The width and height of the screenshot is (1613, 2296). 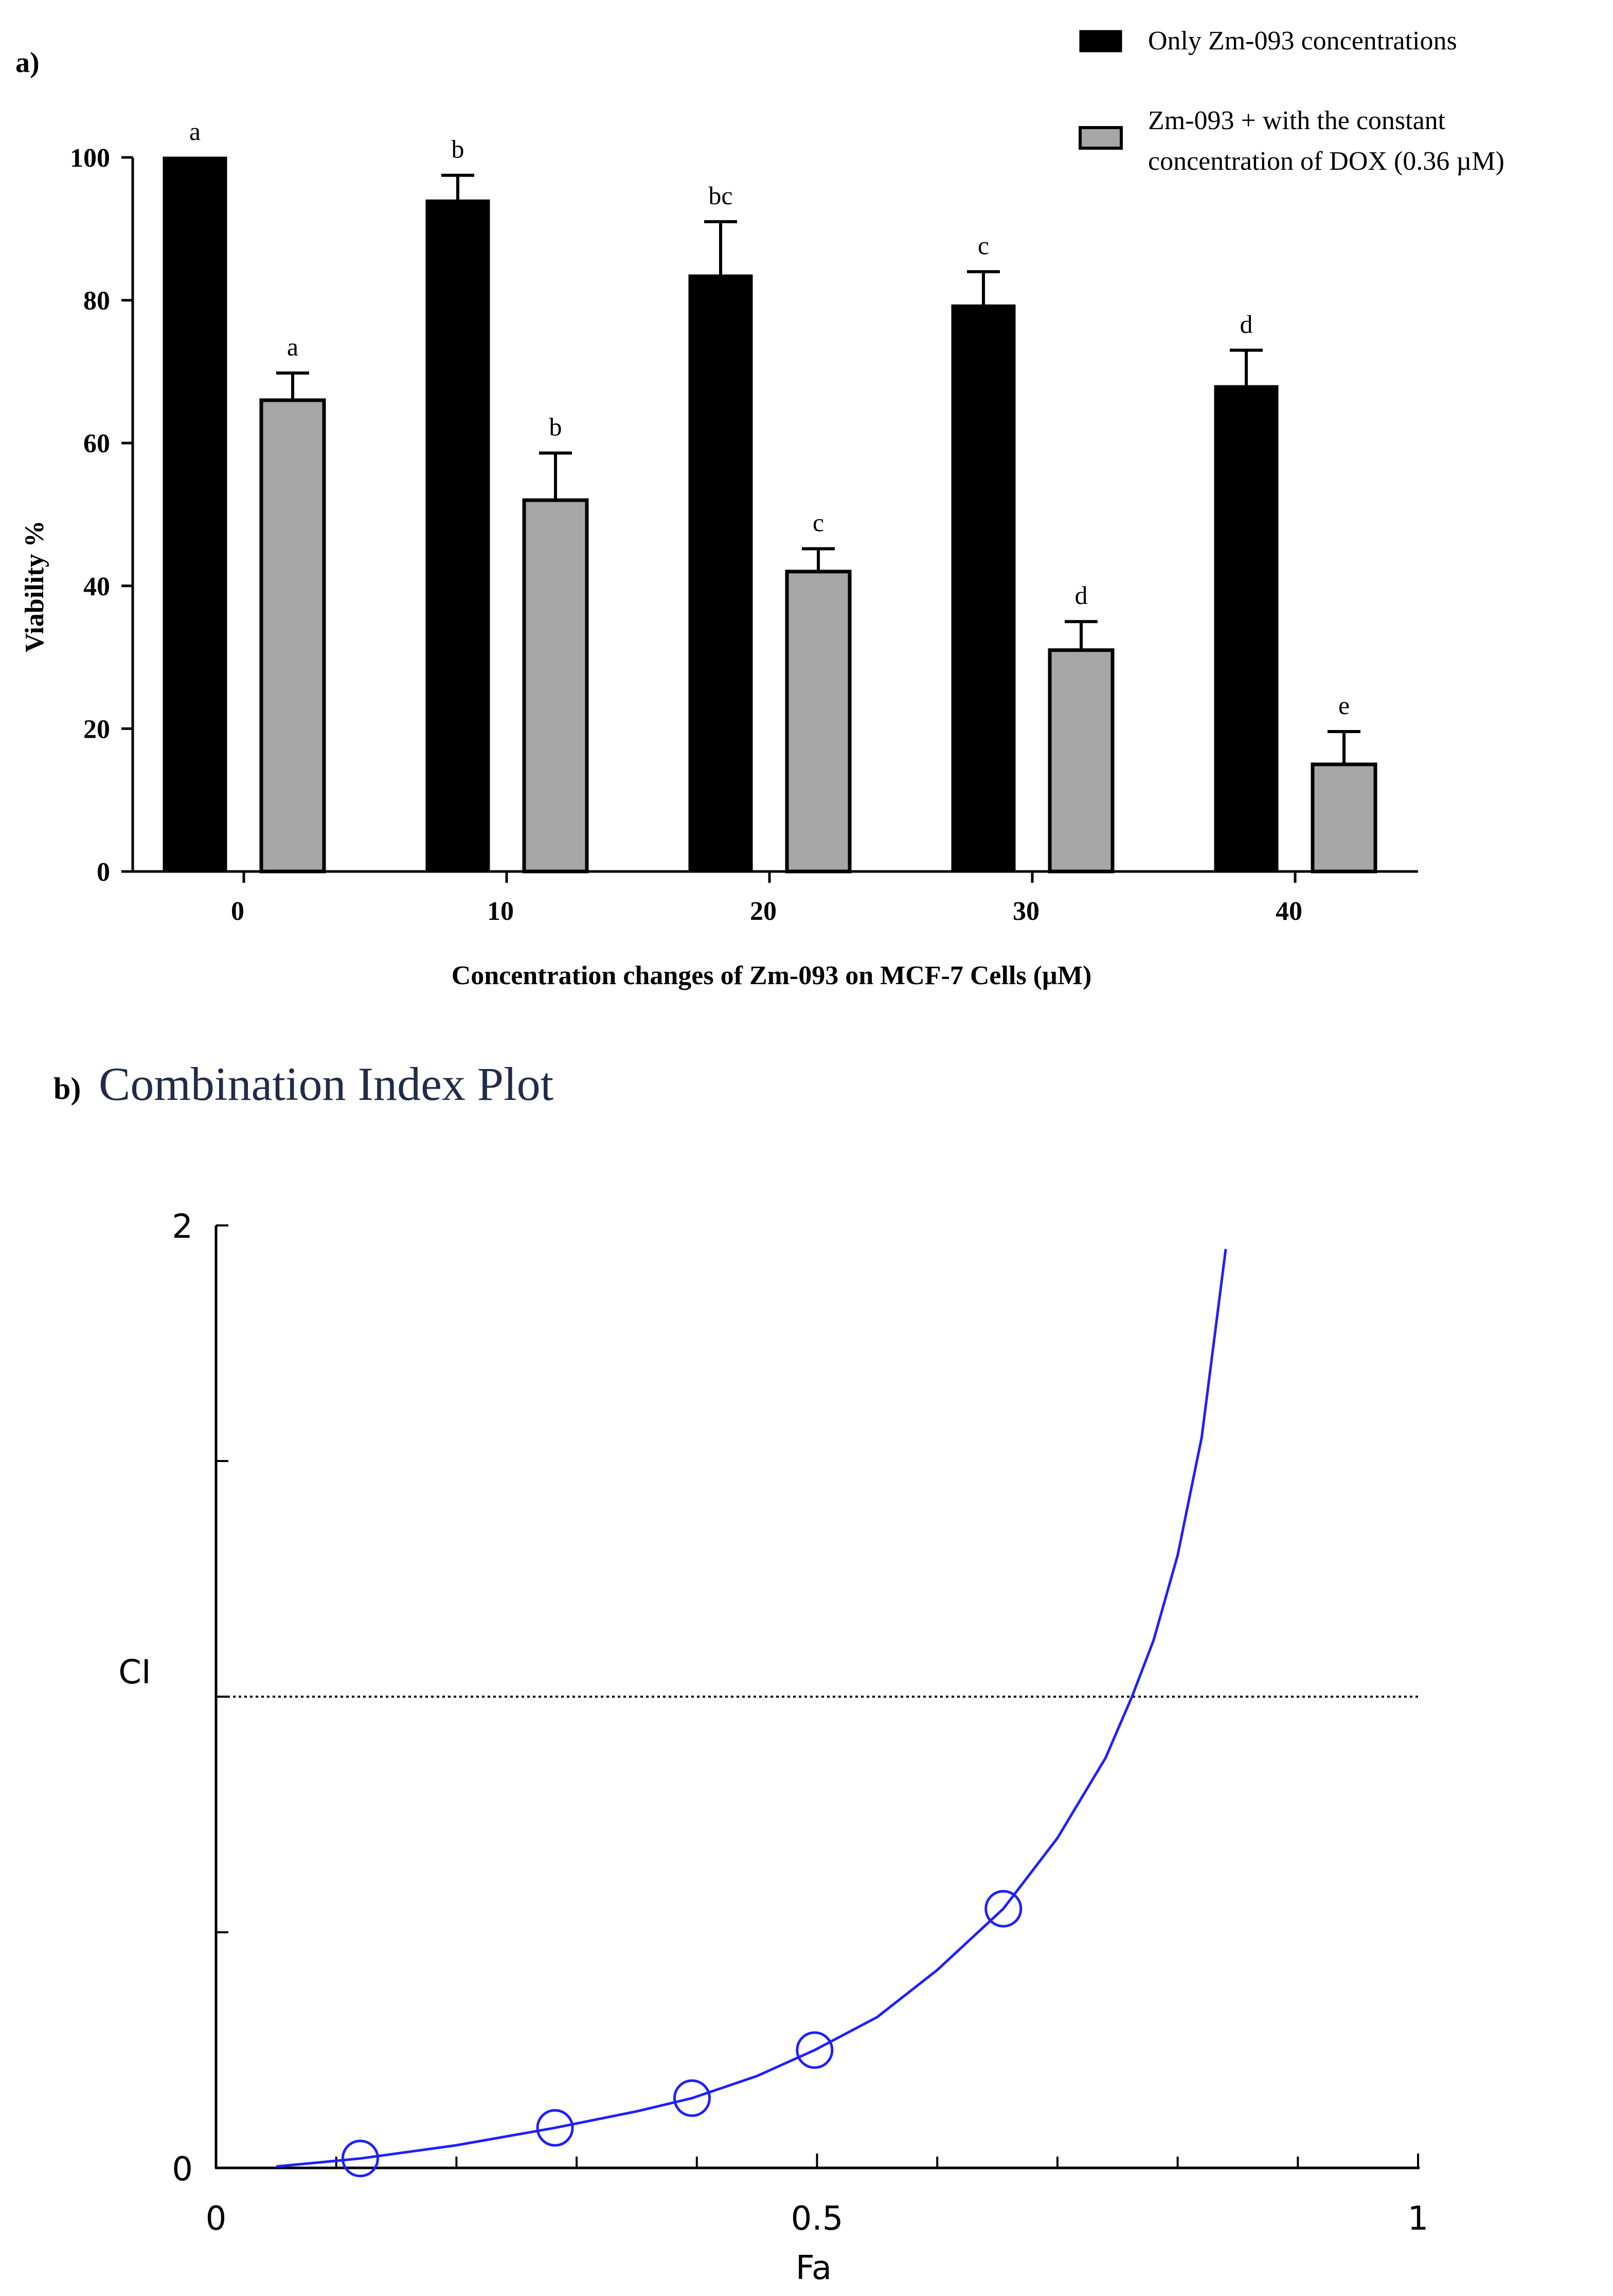 I want to click on panel-b-points, so click(x=682, y=2034).